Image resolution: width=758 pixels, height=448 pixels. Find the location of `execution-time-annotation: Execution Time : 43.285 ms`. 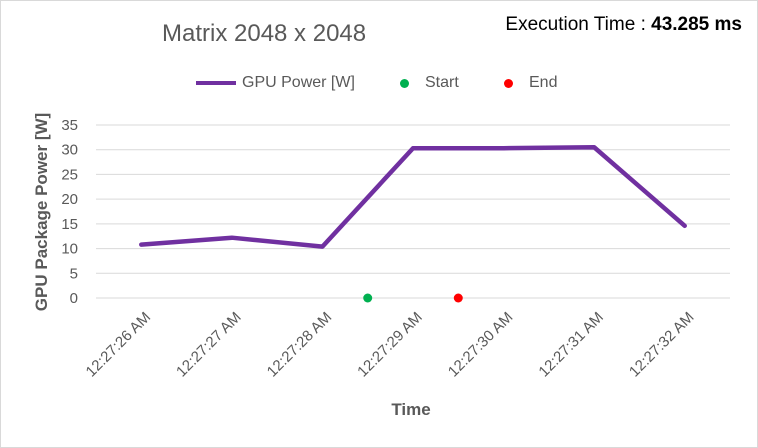

execution-time-annotation: Execution Time : 43.285 ms is located at coordinates (623, 25).